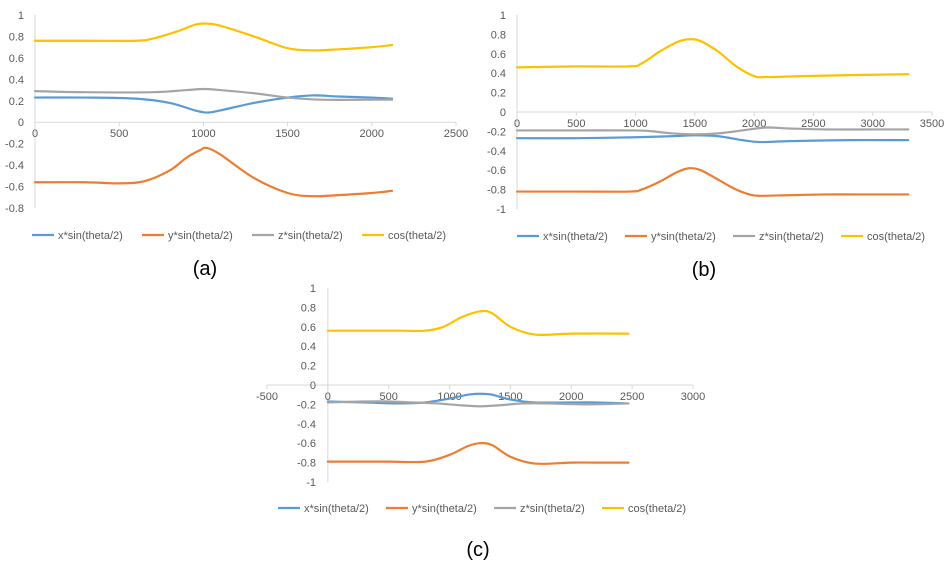 This screenshot has width=952, height=569. What do you see at coordinates (477, 550) in the screenshot?
I see `panel-caption: (c)` at bounding box center [477, 550].